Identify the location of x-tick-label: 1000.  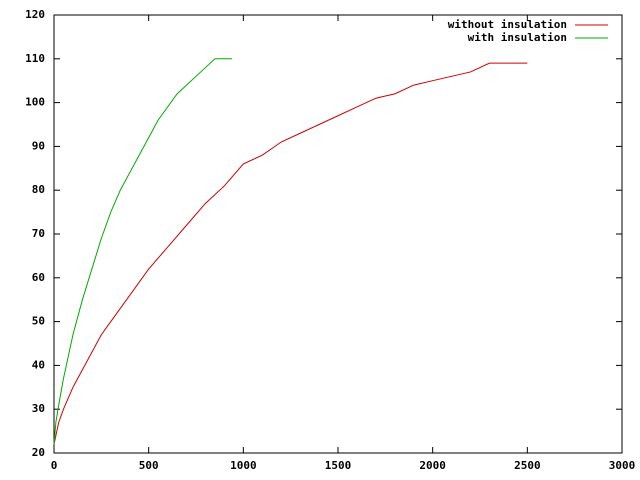
(243, 465).